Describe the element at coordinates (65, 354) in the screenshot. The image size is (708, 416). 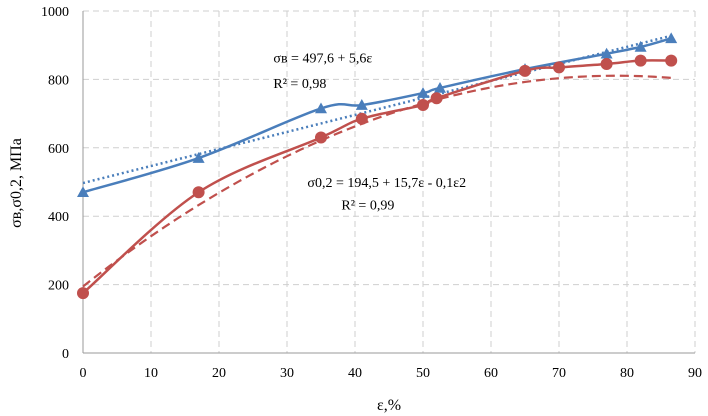
I see `y-tick-label: 0` at that location.